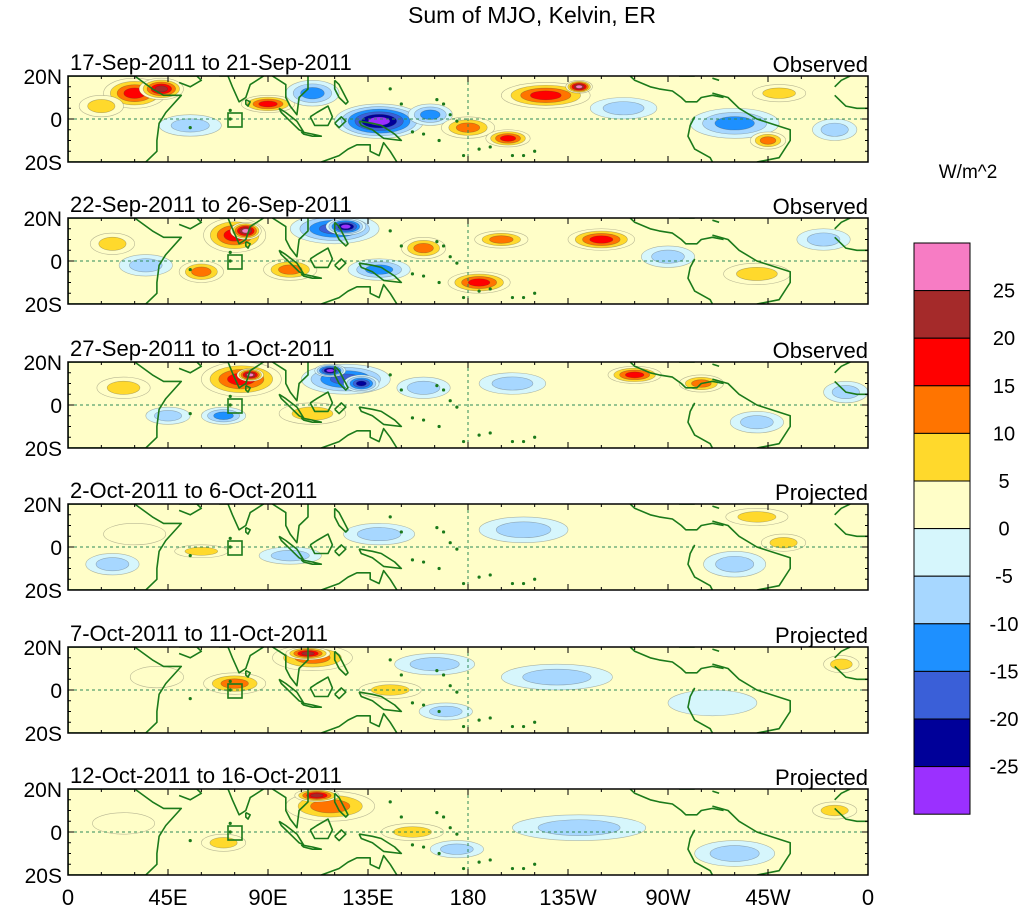 The width and height of the screenshot is (1021, 923). I want to click on panel-period-label: 17-Sep-2011 to 21-Sep-2011, so click(211, 62).